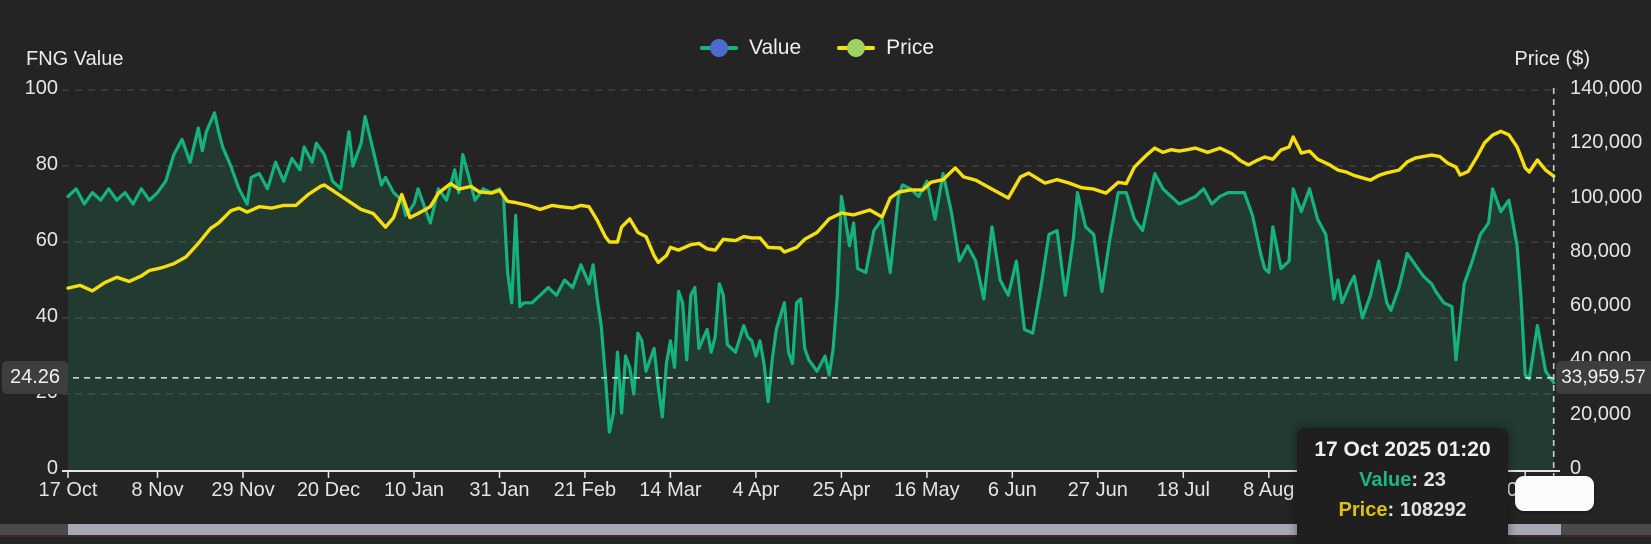  Describe the element at coordinates (775, 47) in the screenshot. I see `legend-label-value: Value` at that location.